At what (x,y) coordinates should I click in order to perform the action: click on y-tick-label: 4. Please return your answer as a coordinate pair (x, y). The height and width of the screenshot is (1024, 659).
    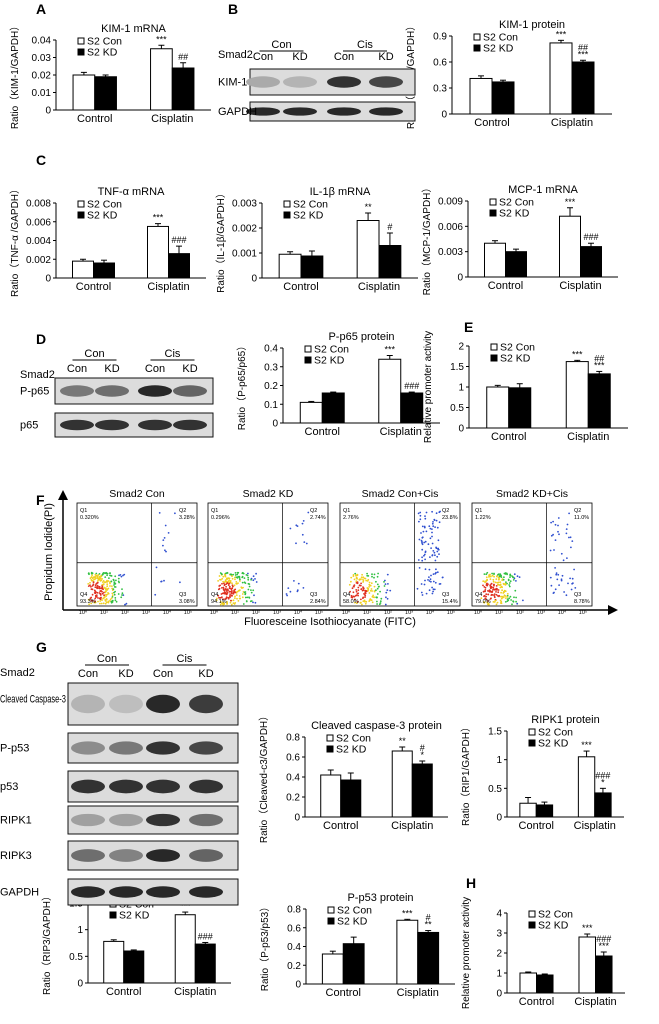
    Looking at the image, I should click on (499, 914).